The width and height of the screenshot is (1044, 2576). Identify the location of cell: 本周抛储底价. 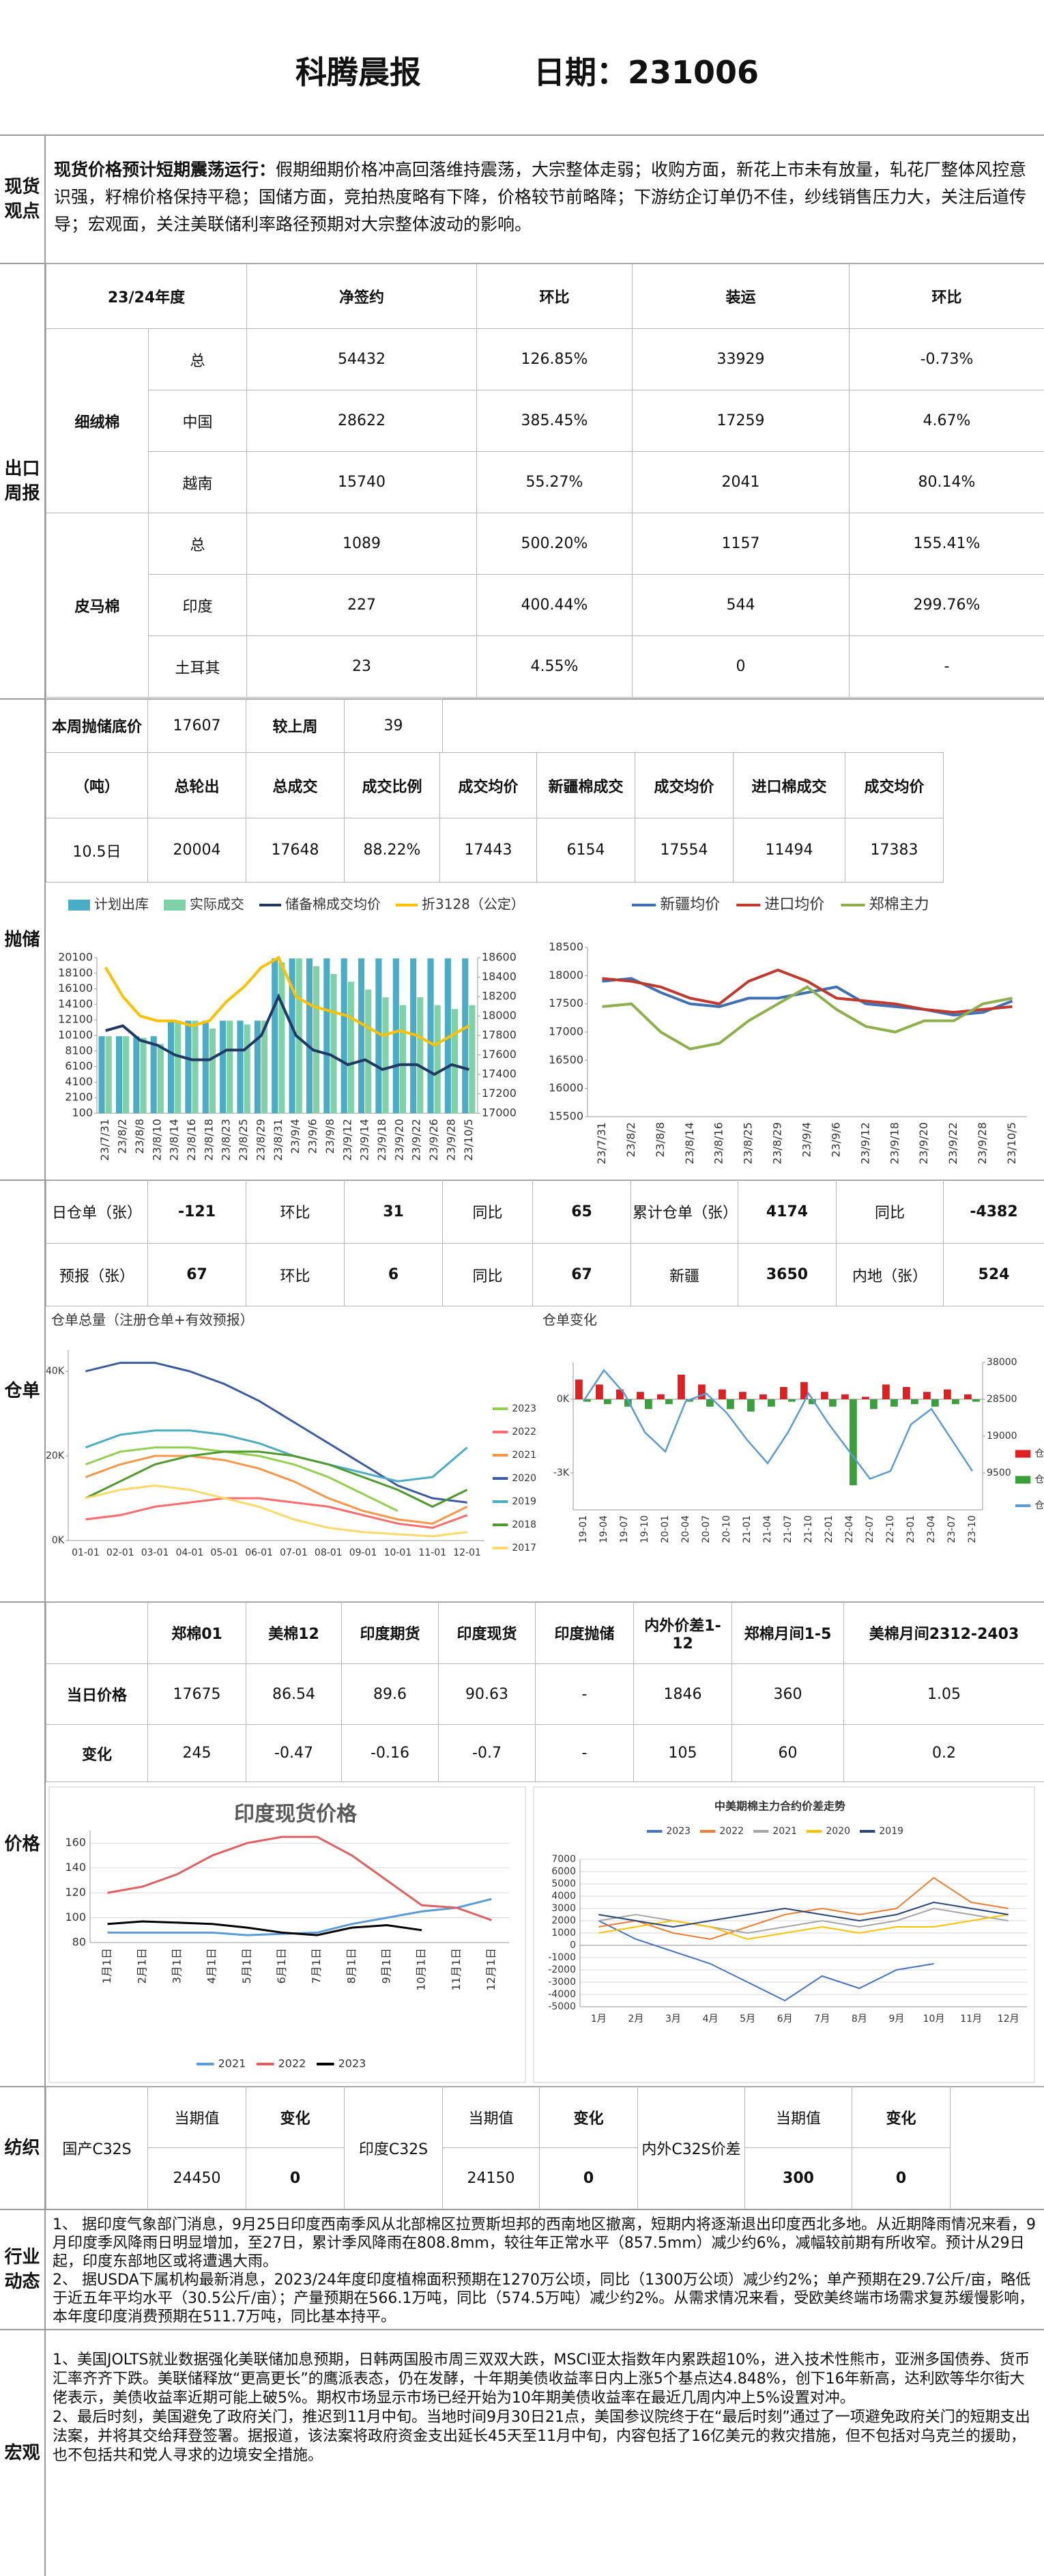
(97, 725).